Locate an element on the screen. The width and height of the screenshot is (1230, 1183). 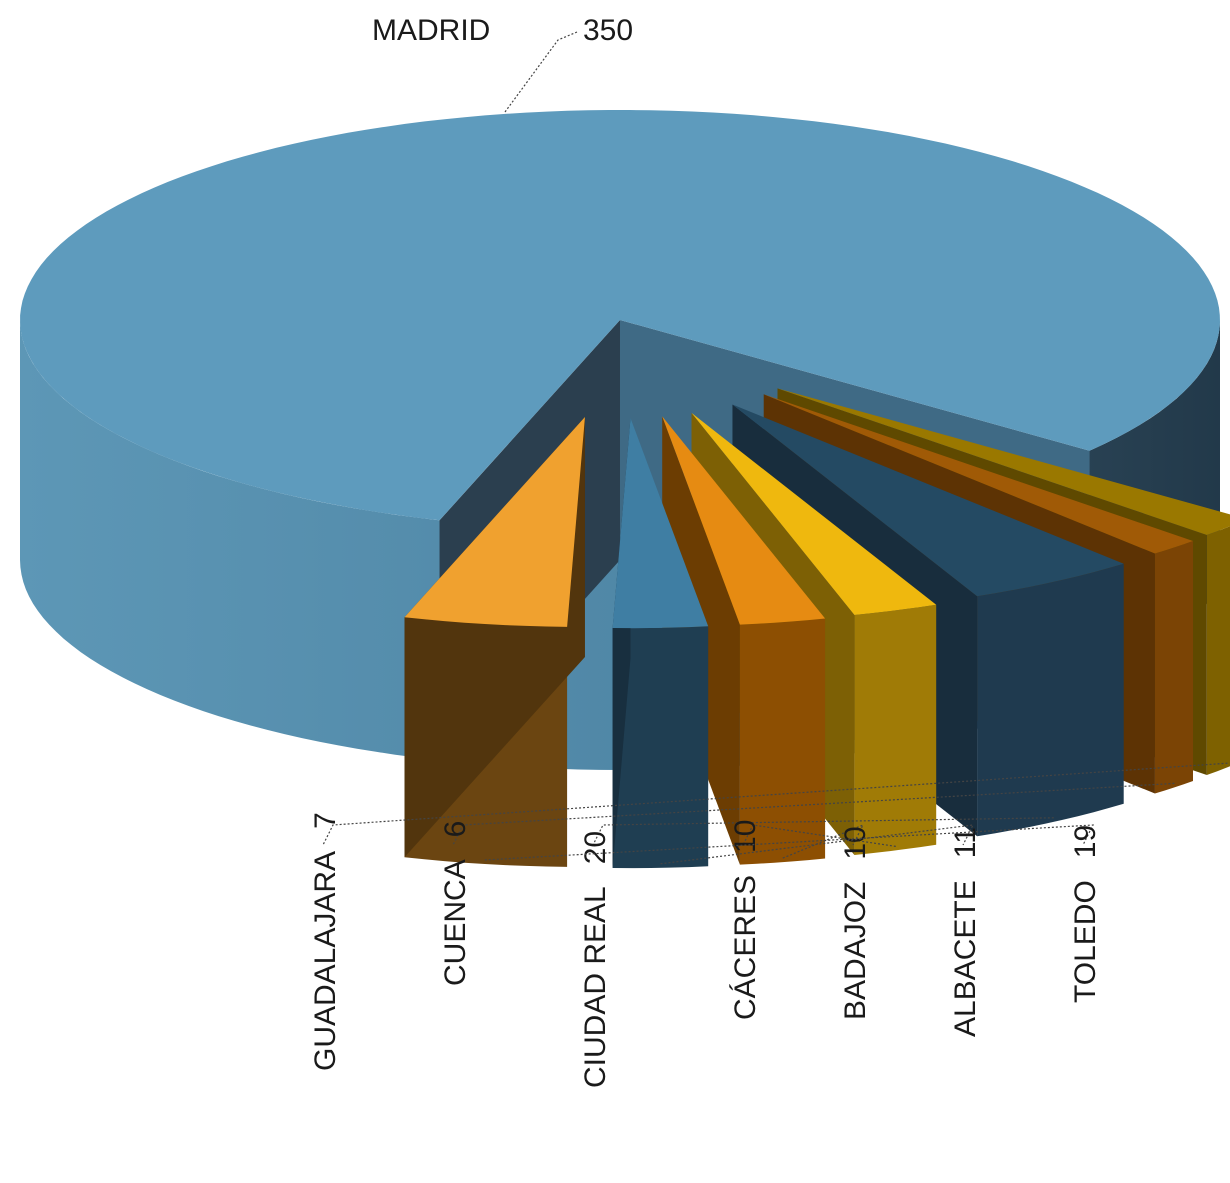
slice-face-guadalajara is located at coordinates (1218, 650).